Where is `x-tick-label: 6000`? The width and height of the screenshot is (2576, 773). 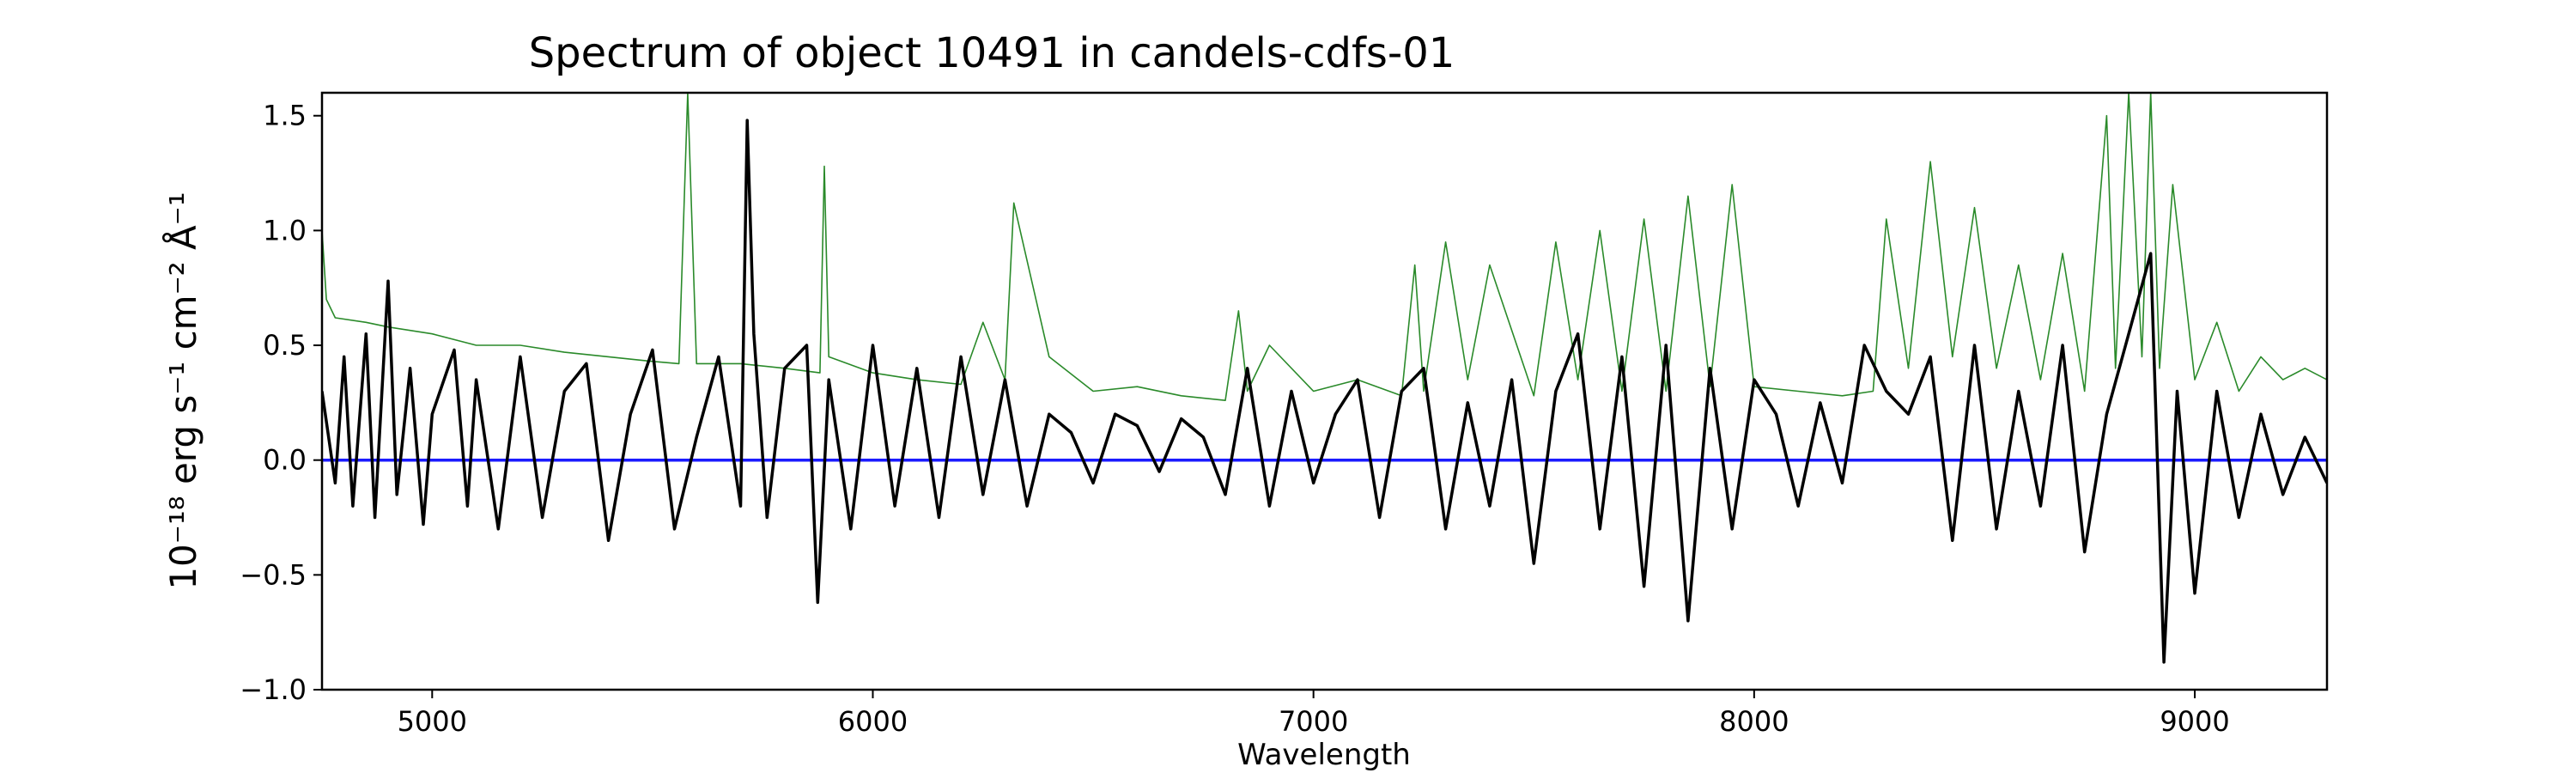 x-tick-label: 6000 is located at coordinates (873, 721).